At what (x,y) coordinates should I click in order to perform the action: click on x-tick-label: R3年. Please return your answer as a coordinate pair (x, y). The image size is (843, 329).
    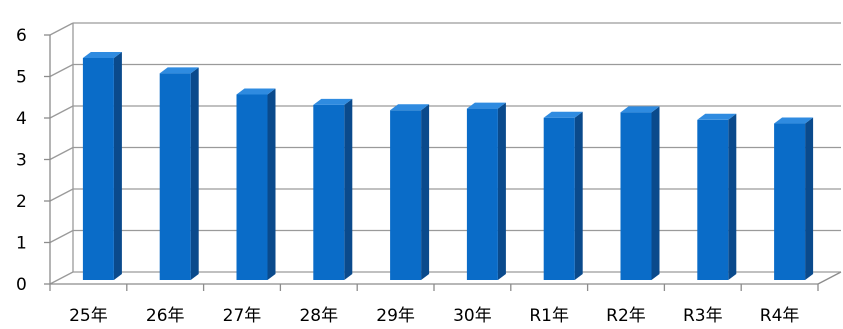
    Looking at the image, I should click on (703, 316).